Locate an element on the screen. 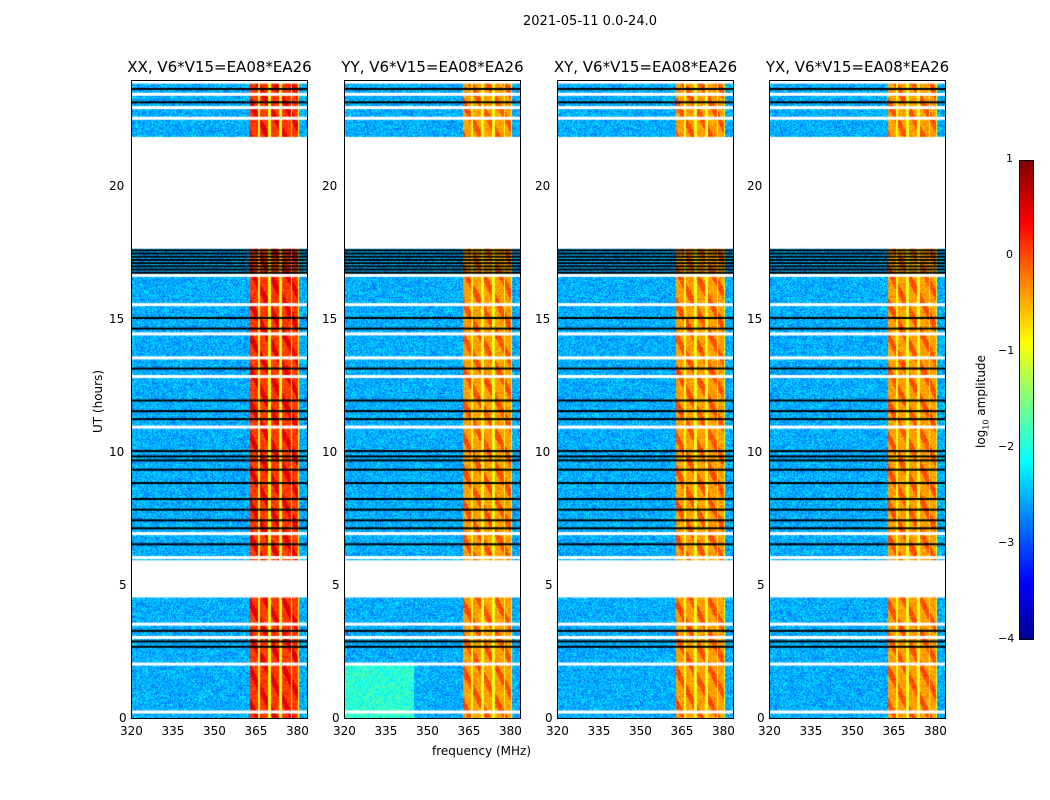 The height and width of the screenshot is (800, 1050). x-axis-label: frequency (MHz) is located at coordinates (482, 751).